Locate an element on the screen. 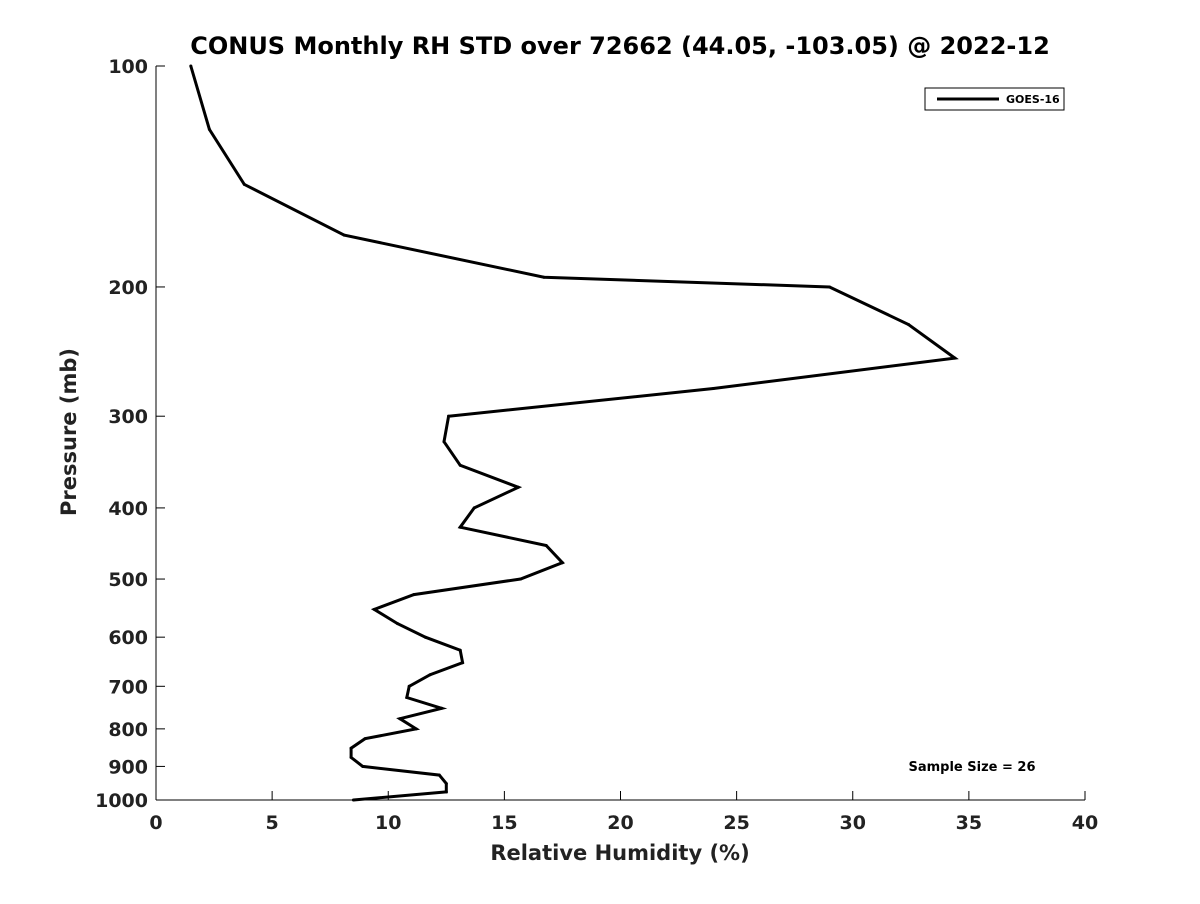 The width and height of the screenshot is (1200, 904). x-ticks: 0 5 10 15 20 25 30 35 40 is located at coordinates (623, 812).